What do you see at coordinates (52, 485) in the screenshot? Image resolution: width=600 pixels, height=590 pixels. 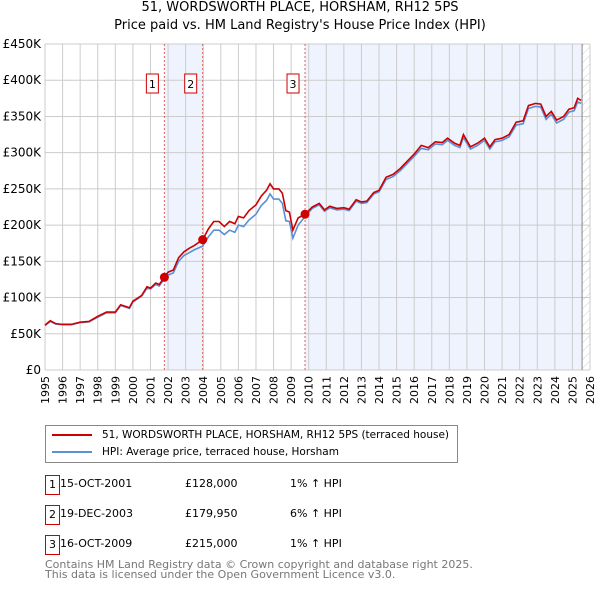 I see `sale-number: 1` at bounding box center [52, 485].